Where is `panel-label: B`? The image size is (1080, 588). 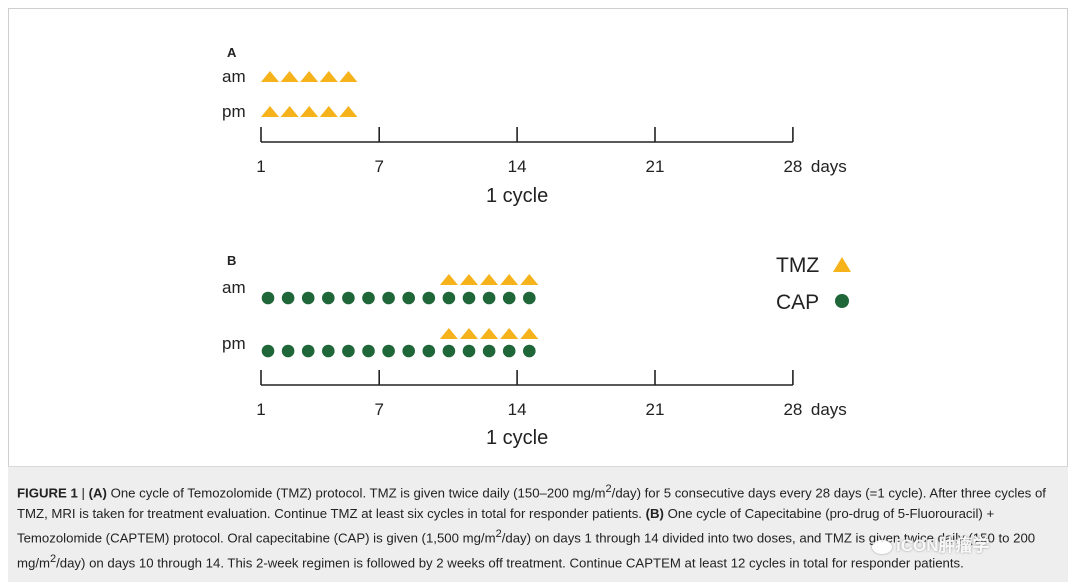
panel-label: B is located at coordinates (231, 260).